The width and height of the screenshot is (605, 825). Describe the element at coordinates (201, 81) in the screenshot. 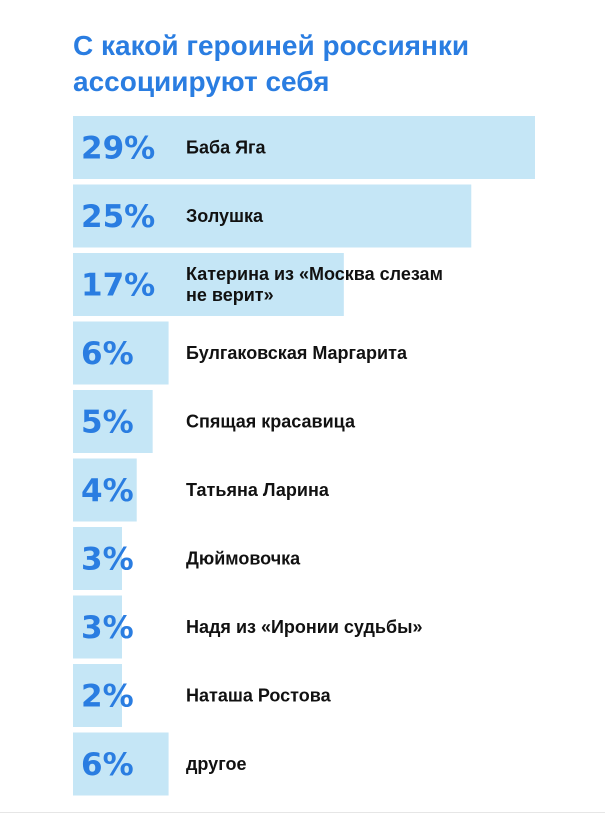

I see `chart-title-line-2: ассоциируют себя` at that location.